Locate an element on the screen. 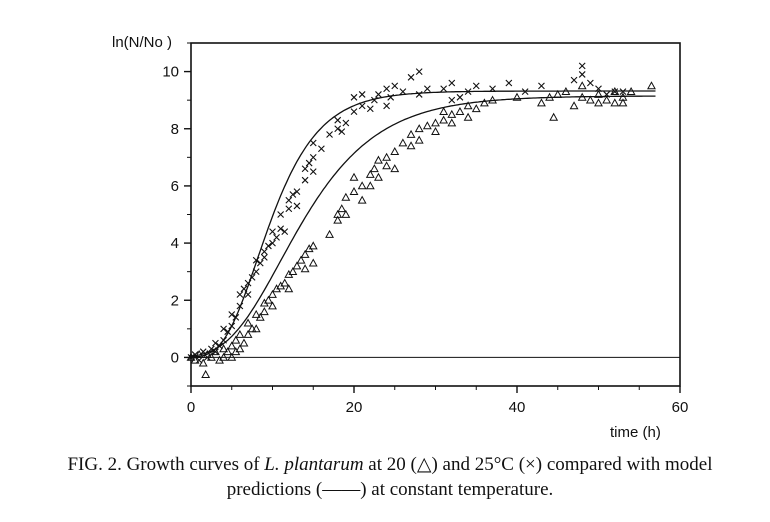  y-tick-label: 6 is located at coordinates (175, 186).